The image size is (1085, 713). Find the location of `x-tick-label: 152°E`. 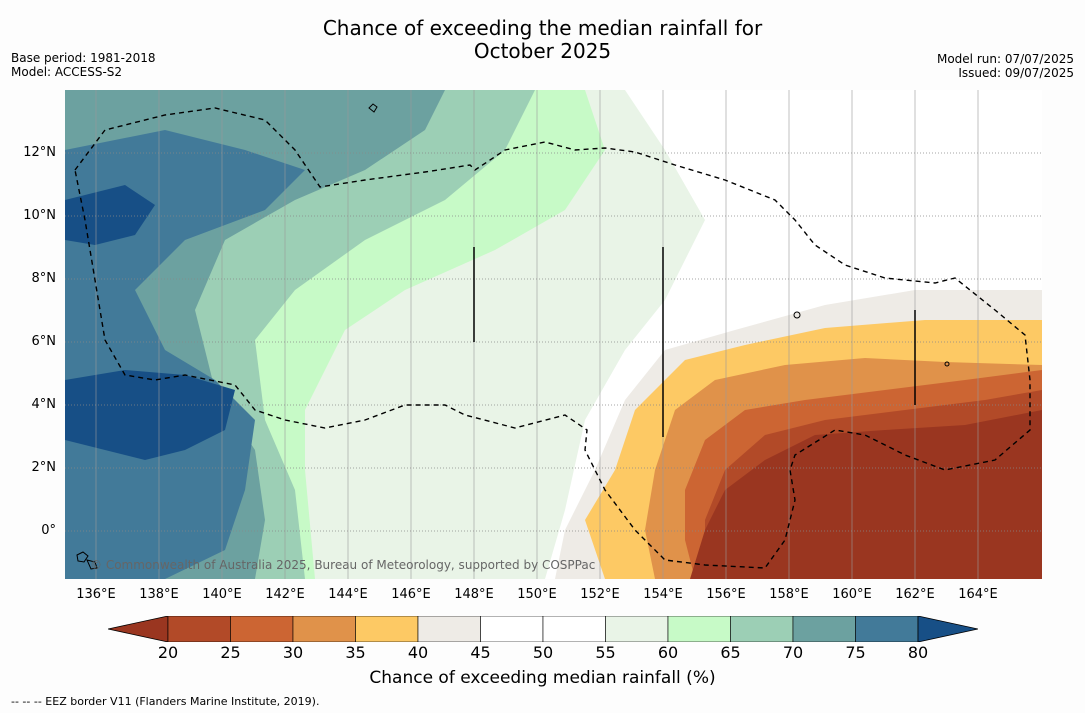

x-tick-label: 152°E is located at coordinates (600, 594).